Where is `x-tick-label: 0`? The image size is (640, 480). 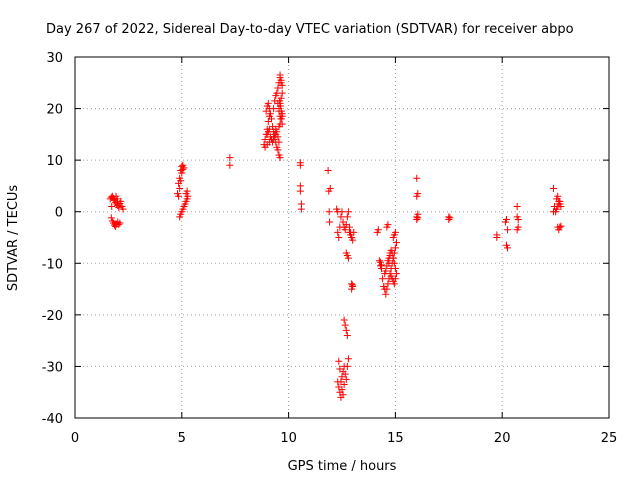
x-tick-label: 0 is located at coordinates (75, 438).